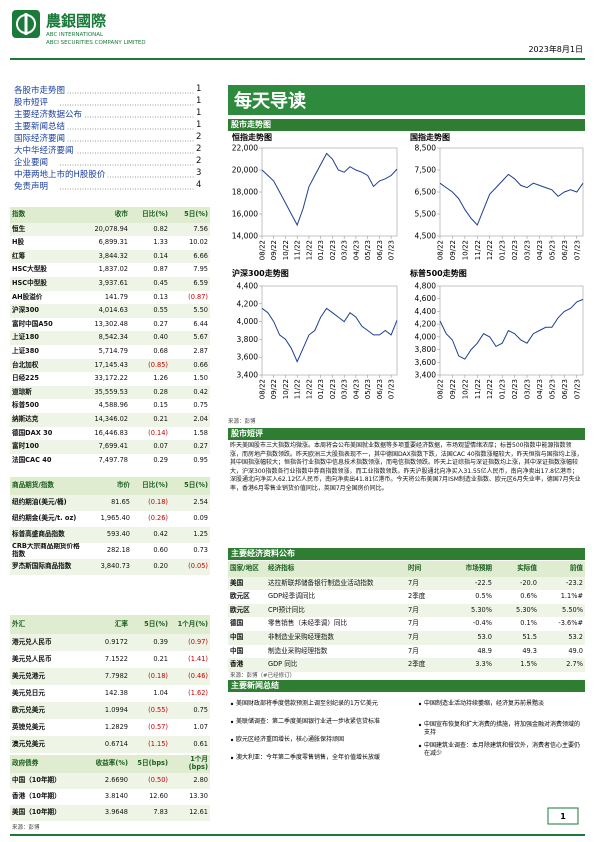 The height and width of the screenshot is (842, 595). What do you see at coordinates (426, 336) in the screenshot?
I see `y-tick-label: 4,000` at bounding box center [426, 336].